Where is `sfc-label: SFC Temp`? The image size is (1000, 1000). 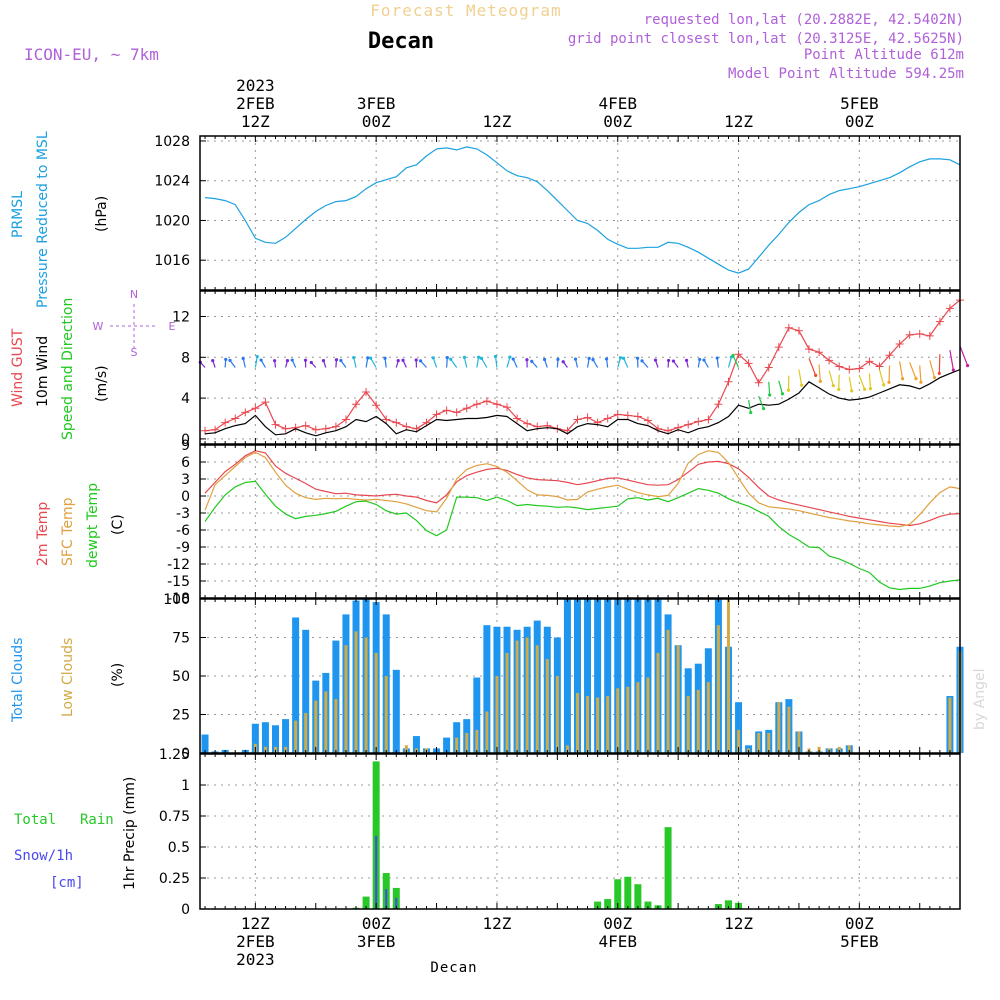
sfc-label: SFC Temp is located at coordinates (68, 531).